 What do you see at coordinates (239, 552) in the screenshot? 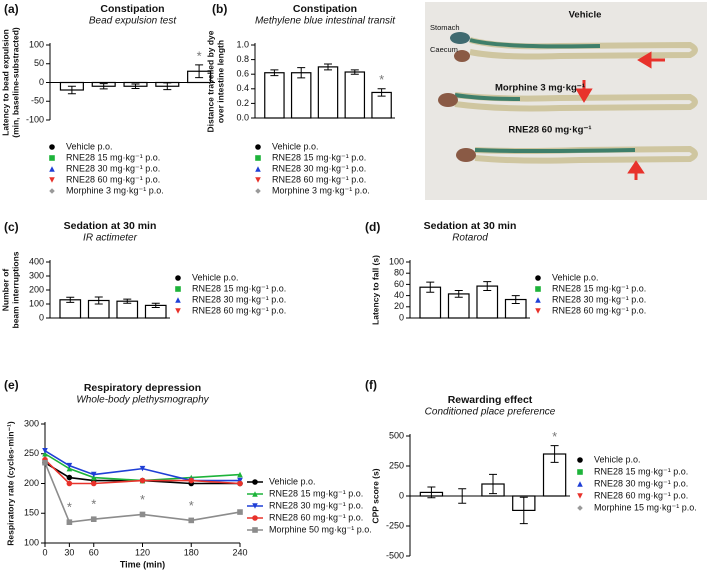
I see `x-tick-label: 240` at bounding box center [239, 552].